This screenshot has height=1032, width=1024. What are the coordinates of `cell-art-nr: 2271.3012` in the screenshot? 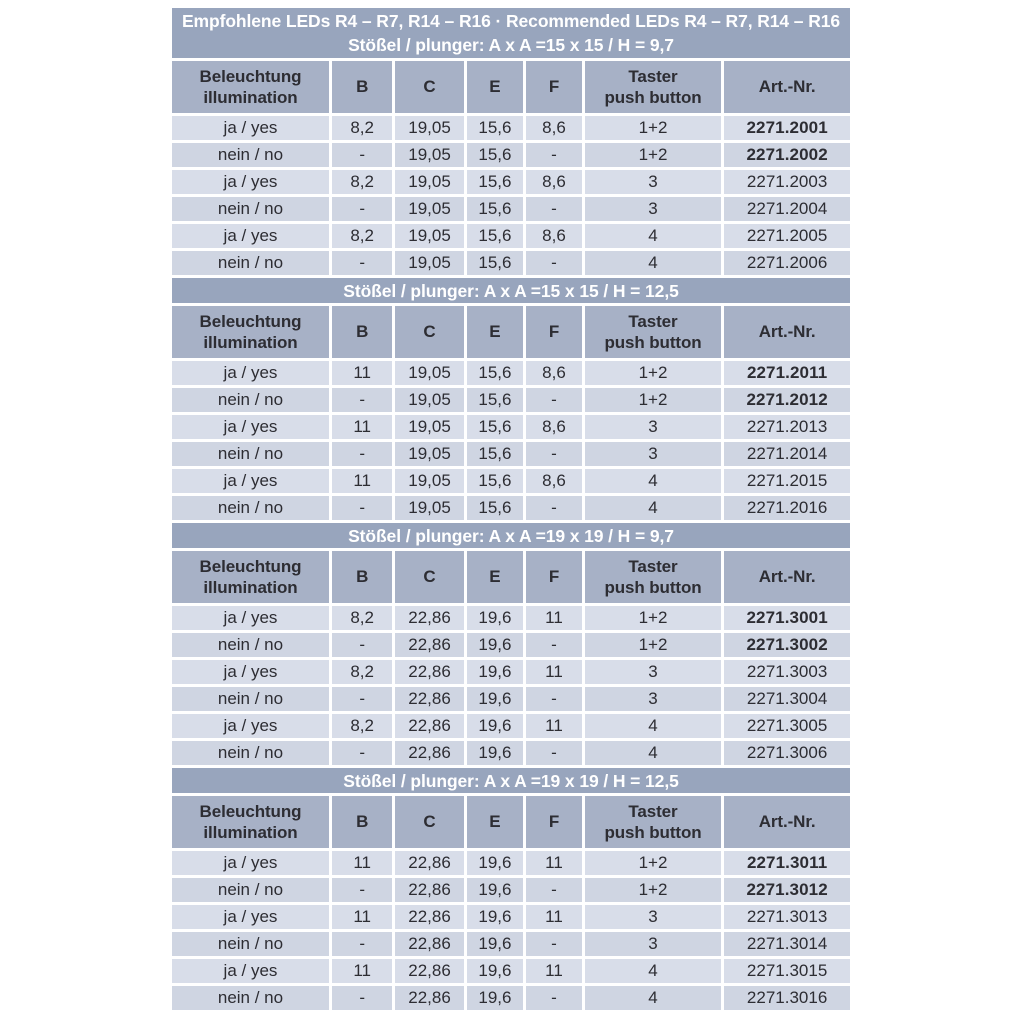 It's located at (787, 890).